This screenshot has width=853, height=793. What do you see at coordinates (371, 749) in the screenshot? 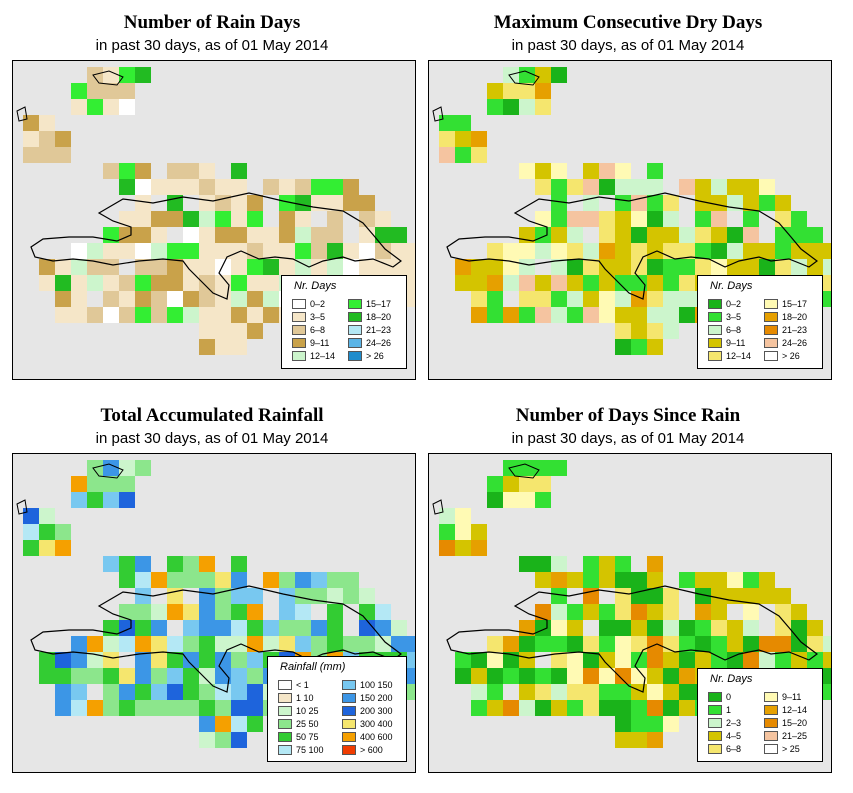
I see `legend-label: > 600` at bounding box center [371, 749].